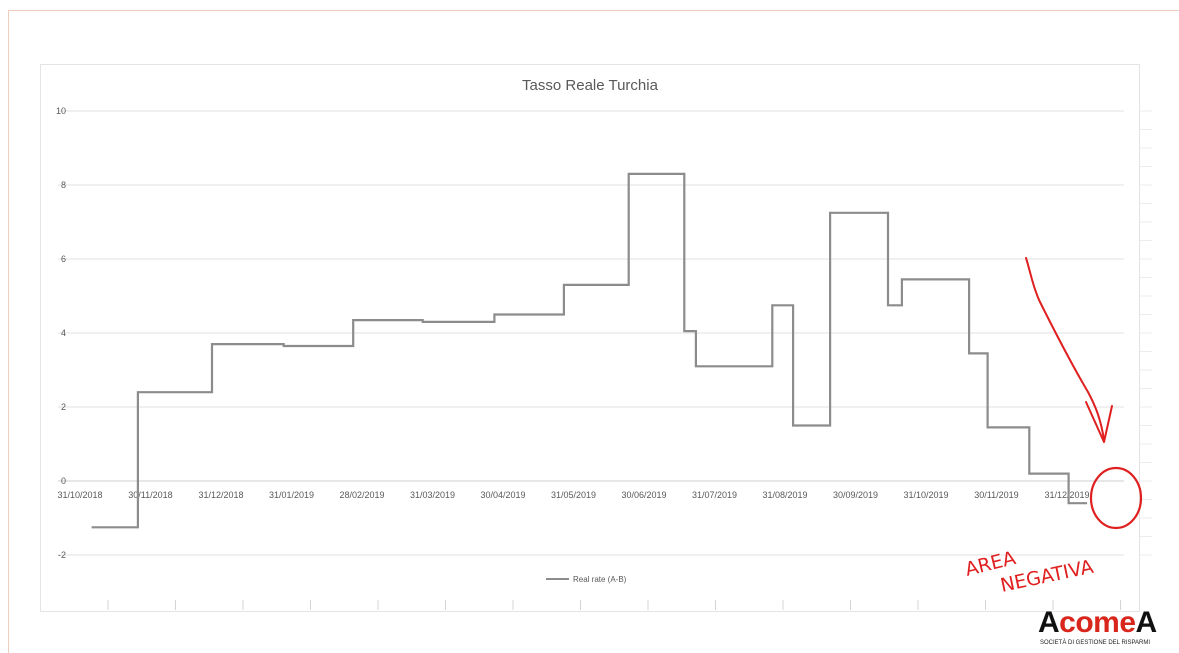 The width and height of the screenshot is (1179, 653). I want to click on x-tick-label-31-10-2019: 31/10/2019, so click(925, 495).